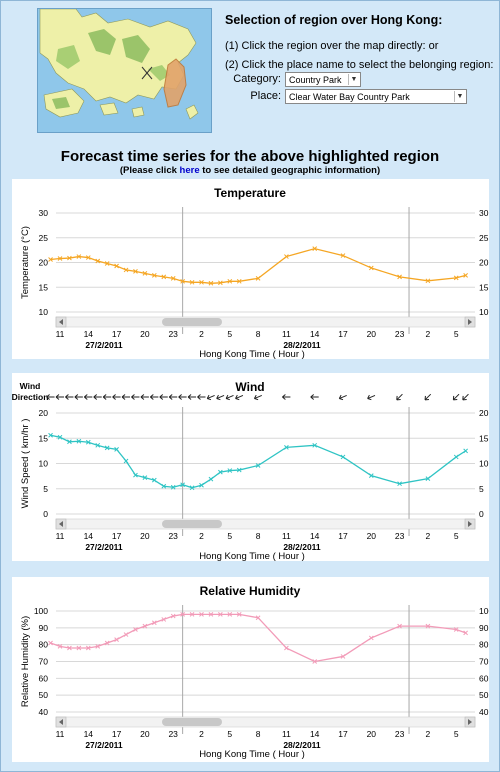 This screenshot has width=500, height=772. Describe the element at coordinates (323, 79) in the screenshot. I see `category-select: Country Park ▼` at that location.